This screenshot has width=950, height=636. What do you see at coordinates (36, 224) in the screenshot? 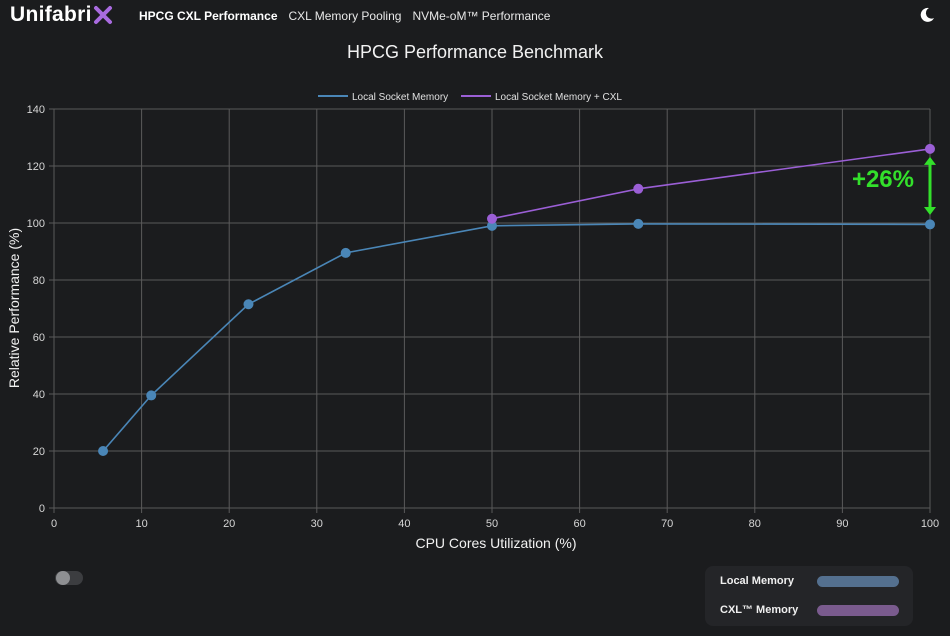
I see `y-tick-label: 100` at bounding box center [36, 224].